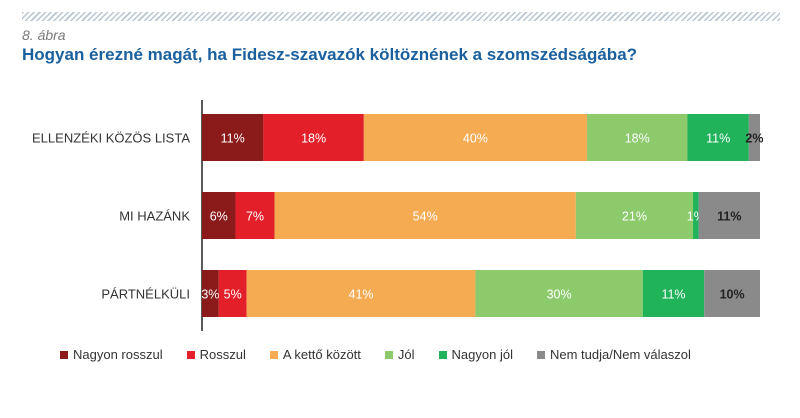  Describe the element at coordinates (482, 354) in the screenshot. I see `legend-label: Nagyon jól` at that location.